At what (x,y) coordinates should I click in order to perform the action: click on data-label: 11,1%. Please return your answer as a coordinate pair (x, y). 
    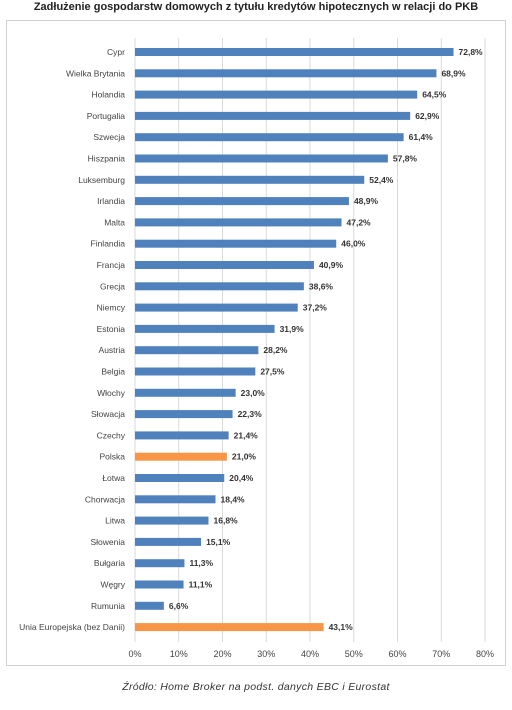
    Looking at the image, I should click on (201, 585).